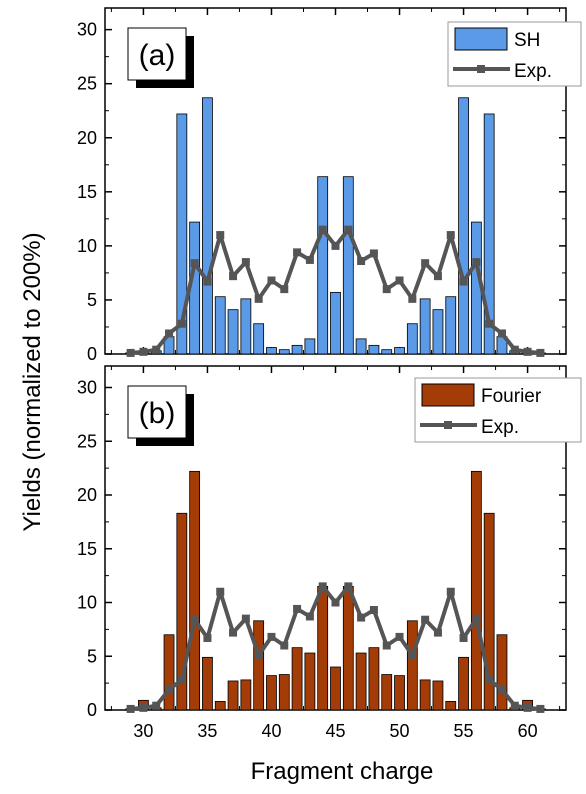 Image resolution: width=586 pixels, height=794 pixels. I want to click on x-tick-label: 55, so click(464, 731).